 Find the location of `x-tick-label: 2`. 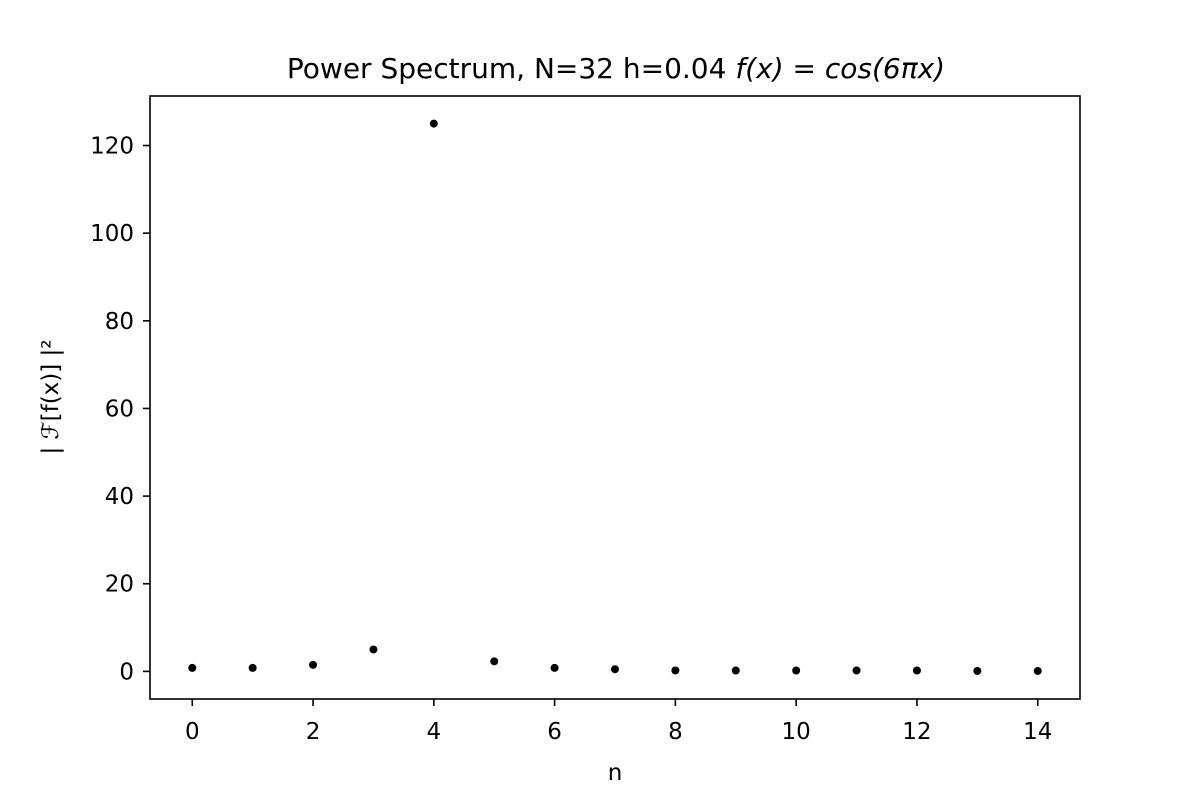

x-tick-label: 2 is located at coordinates (313, 732).